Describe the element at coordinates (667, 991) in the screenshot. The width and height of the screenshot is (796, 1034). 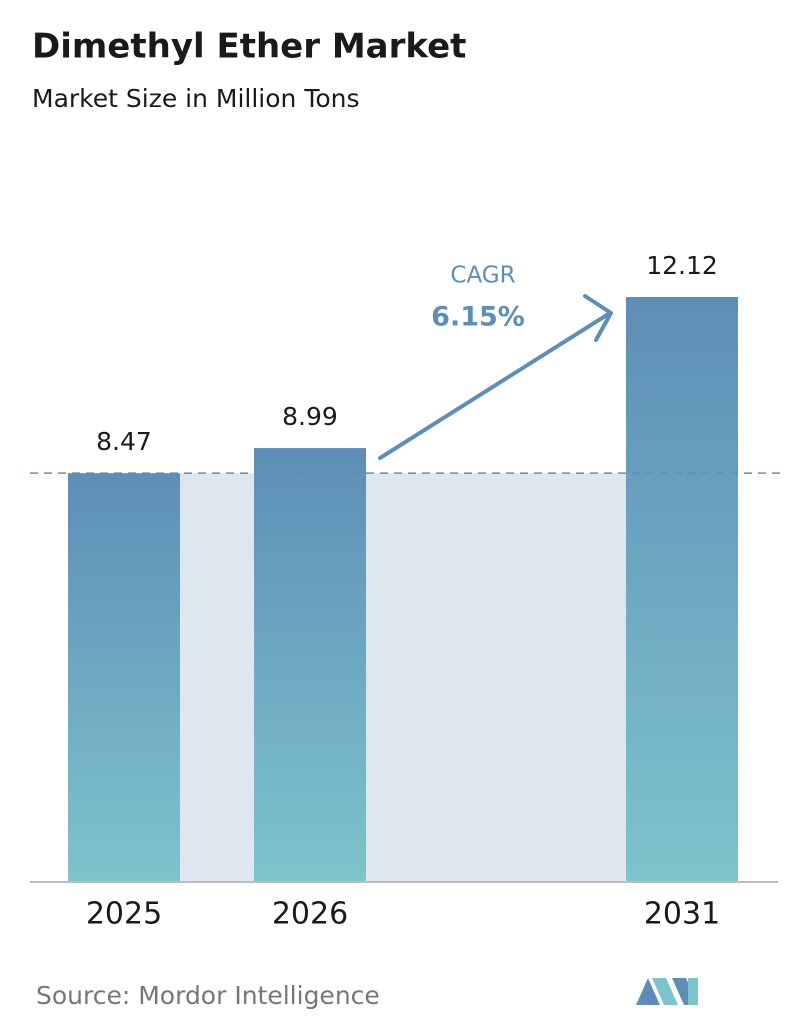
I see `logo` at that location.